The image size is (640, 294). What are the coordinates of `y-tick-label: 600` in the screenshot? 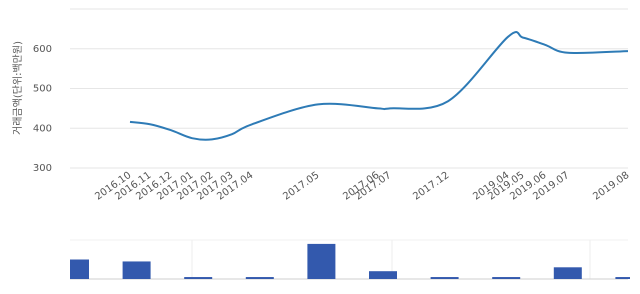 It's located at (42, 49).